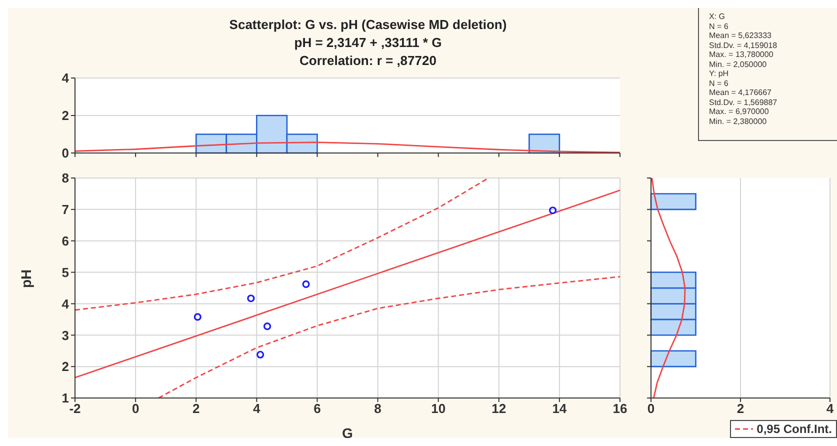 This screenshot has width=837, height=446. What do you see at coordinates (743, 45) in the screenshot?
I see `text: Std.Dv. = 4,159018` at bounding box center [743, 45].